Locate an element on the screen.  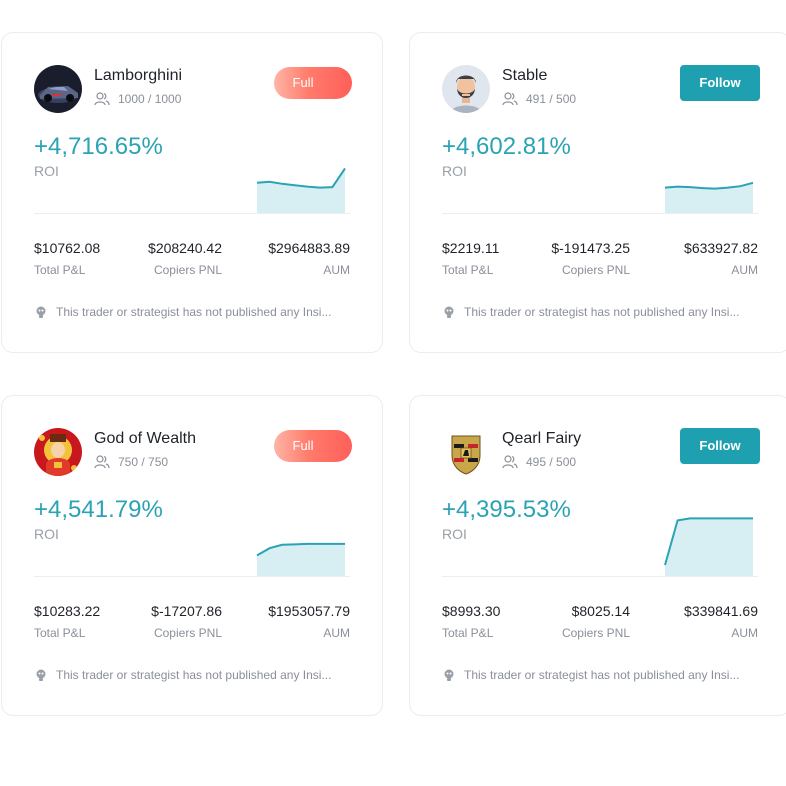
aum-value: $2964883.89 is located at coordinates (309, 248).